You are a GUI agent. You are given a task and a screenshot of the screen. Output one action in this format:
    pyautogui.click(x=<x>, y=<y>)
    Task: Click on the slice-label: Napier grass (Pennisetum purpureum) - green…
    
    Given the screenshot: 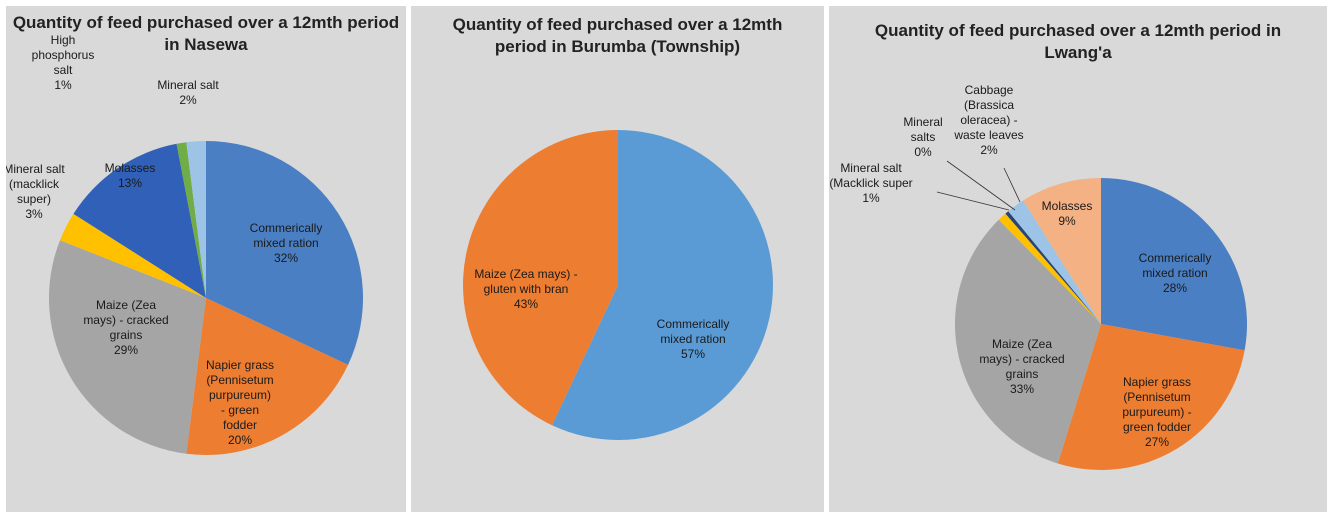 What is the action you would take?
    pyautogui.click(x=240, y=402)
    